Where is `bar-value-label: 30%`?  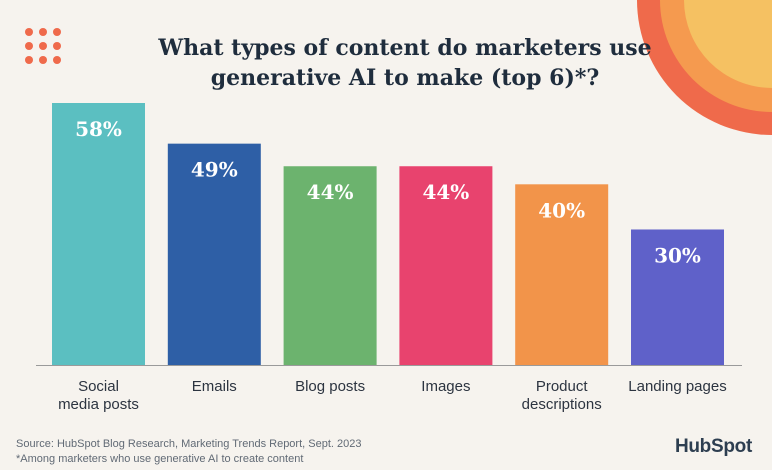
bar-value-label: 30% is located at coordinates (677, 255).